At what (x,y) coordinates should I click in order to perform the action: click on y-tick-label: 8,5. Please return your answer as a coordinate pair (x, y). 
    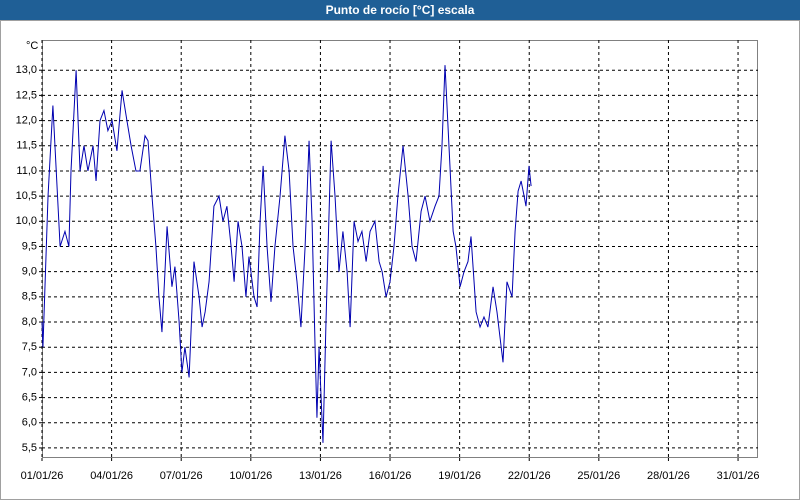
    Looking at the image, I should click on (29, 297).